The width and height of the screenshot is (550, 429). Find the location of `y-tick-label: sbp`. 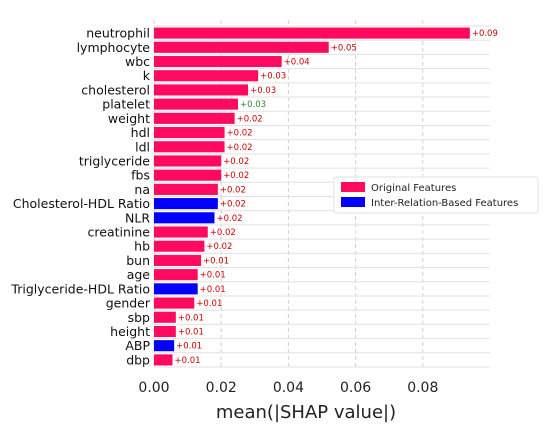

y-tick-label: sbp is located at coordinates (139, 317).